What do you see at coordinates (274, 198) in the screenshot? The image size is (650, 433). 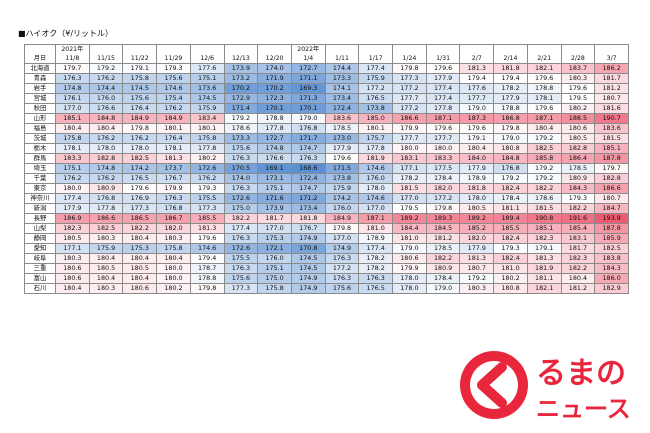 I see `price-cell: 171.6` at bounding box center [274, 198].